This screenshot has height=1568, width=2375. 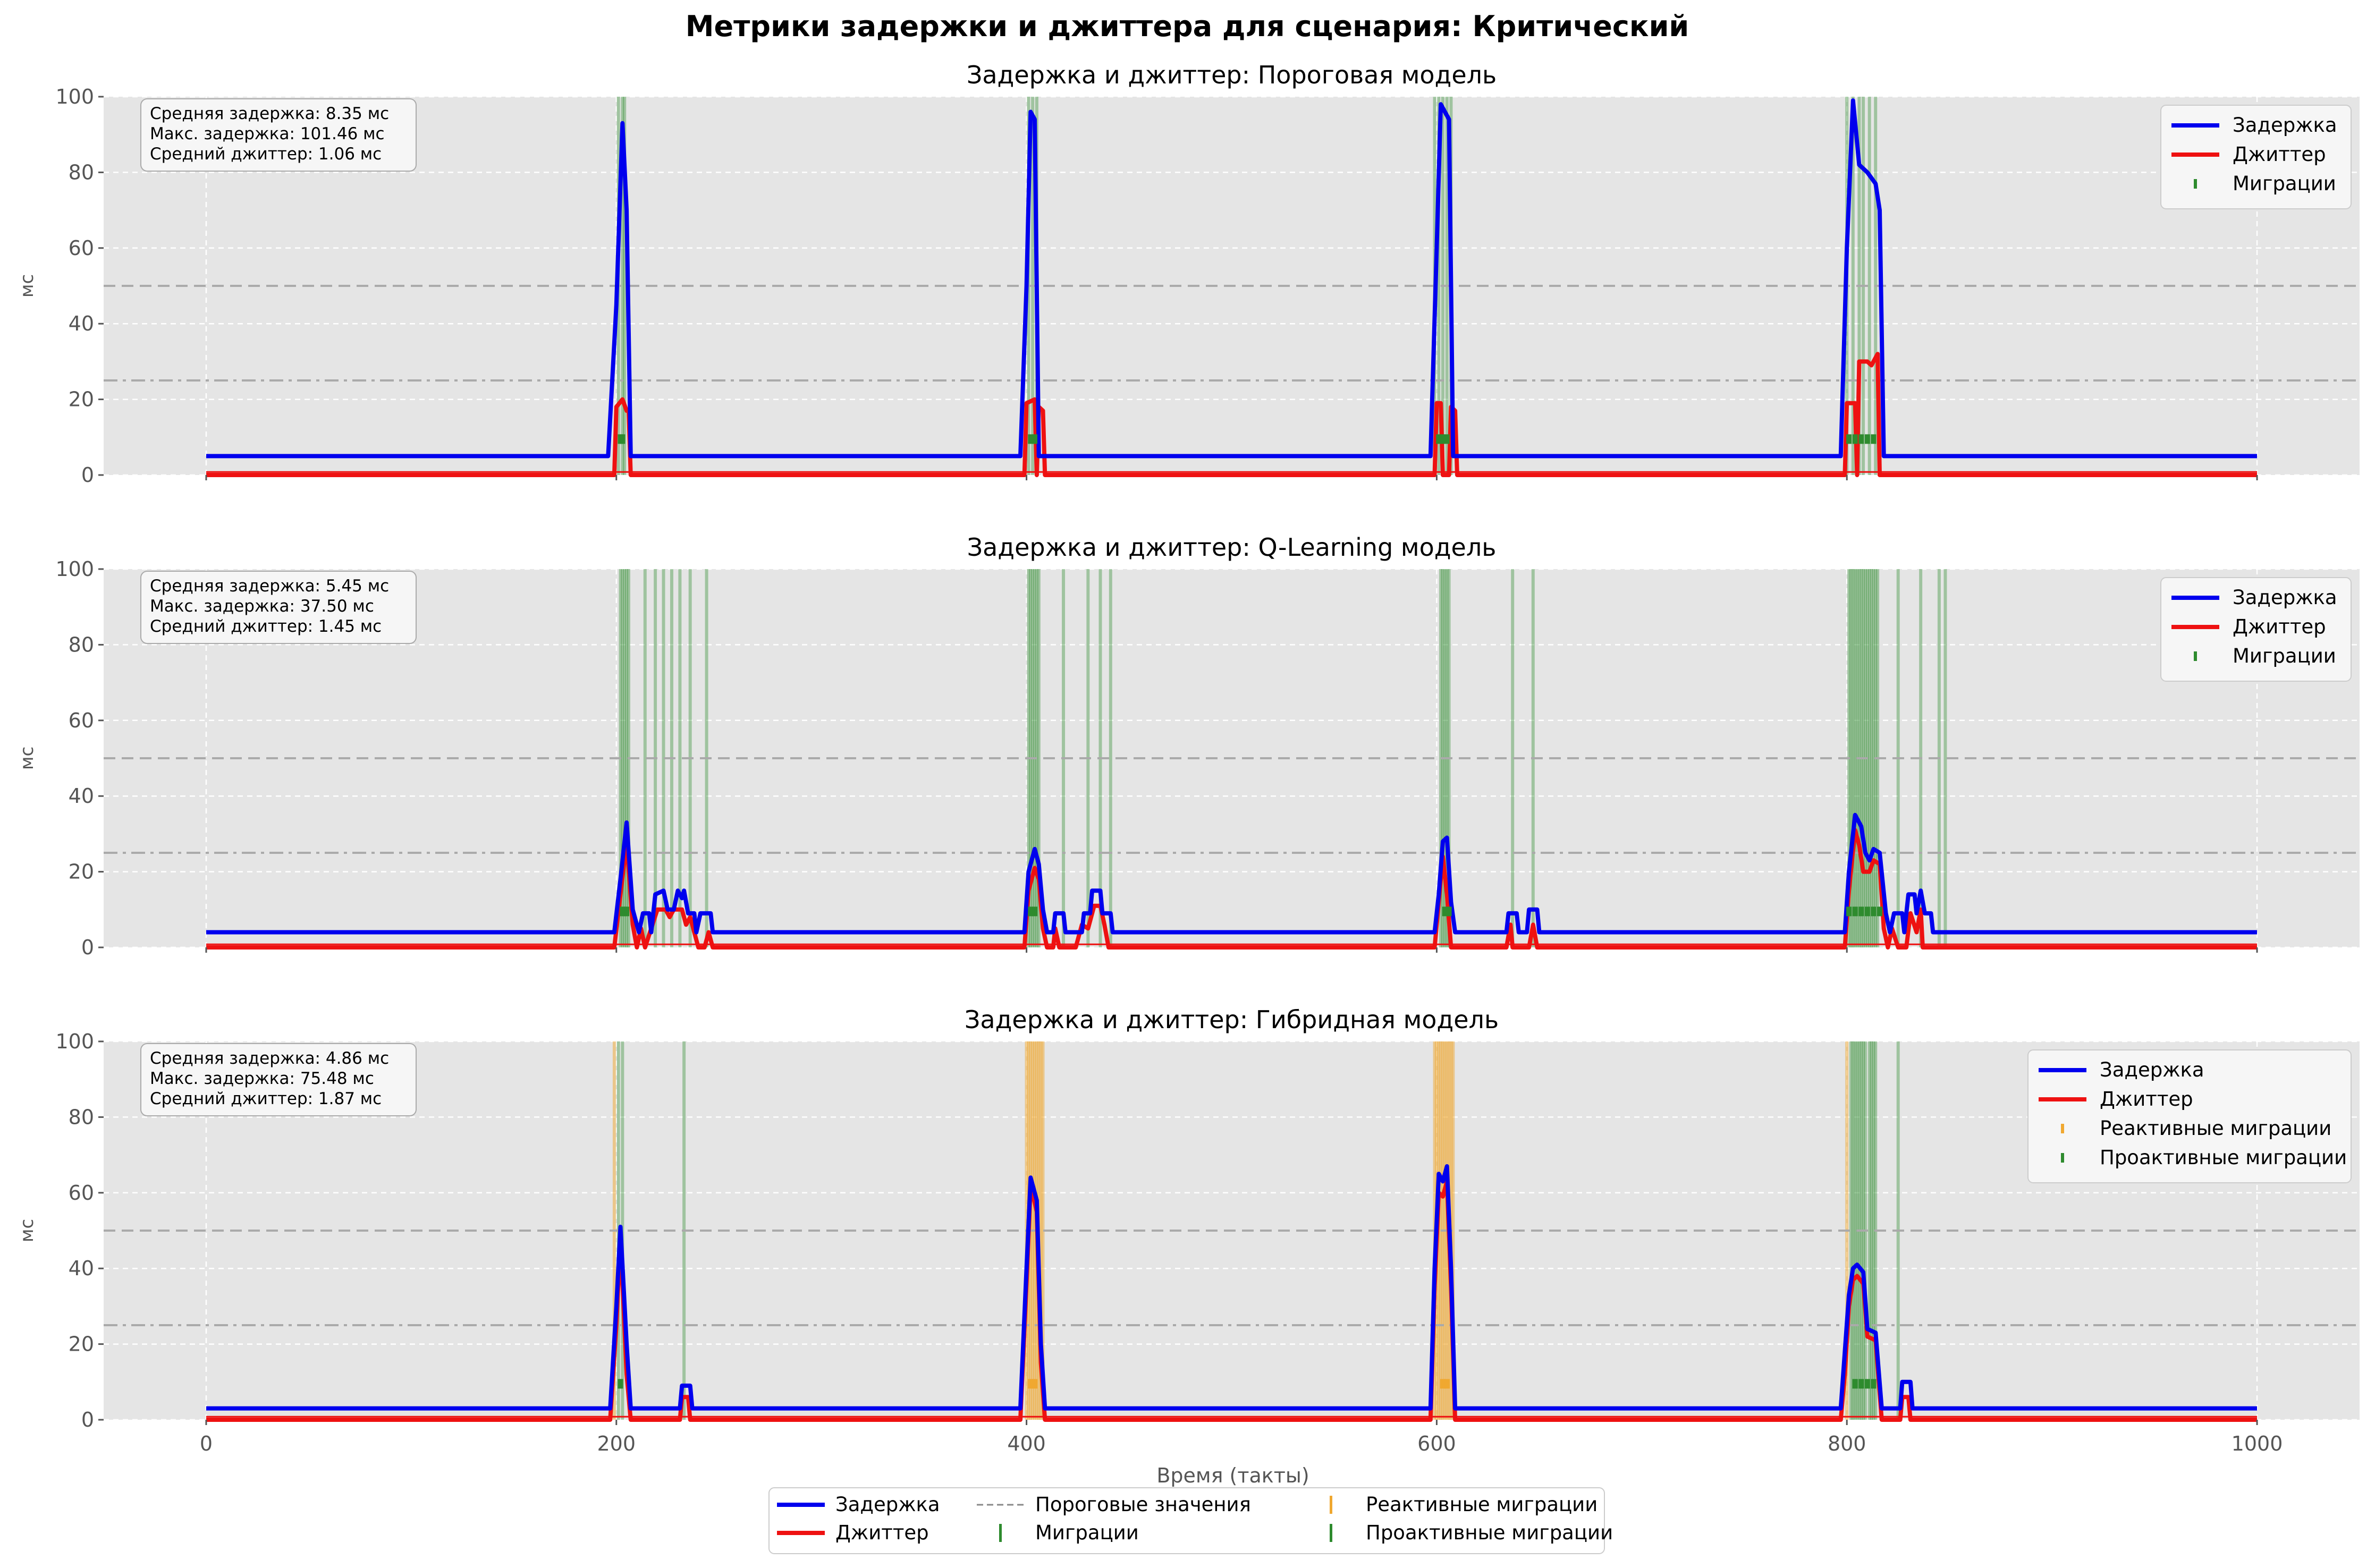 I want to click on bottom-legend-label: Миграции, so click(x=1087, y=1532).